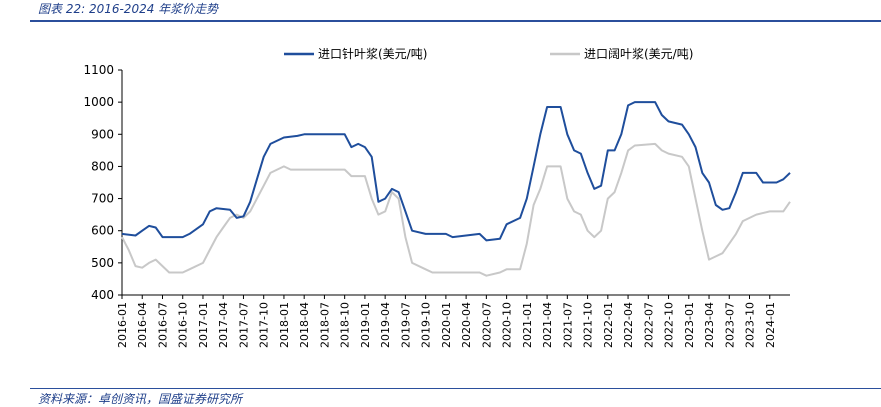  What do you see at coordinates (527, 325) in the screenshot?
I see `x-tick-label: 2021-01` at bounding box center [527, 325].